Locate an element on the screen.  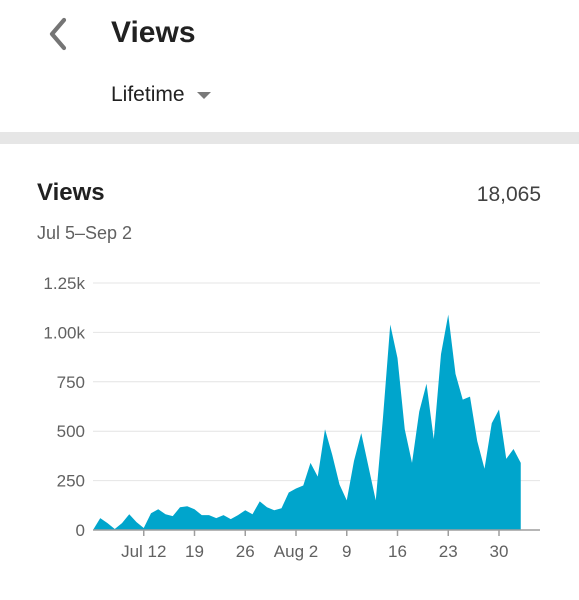
card-date-range: Jul 5–Sep 2 is located at coordinates (85, 233).